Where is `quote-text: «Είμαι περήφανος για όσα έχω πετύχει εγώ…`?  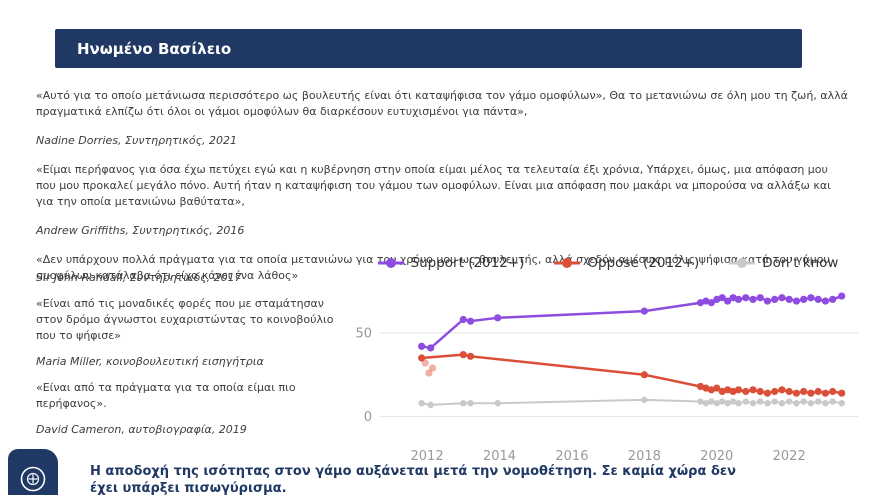 quote-text: «Είμαι περήφανος για όσα έχω πετύχει εγώ… is located at coordinates (433, 185).